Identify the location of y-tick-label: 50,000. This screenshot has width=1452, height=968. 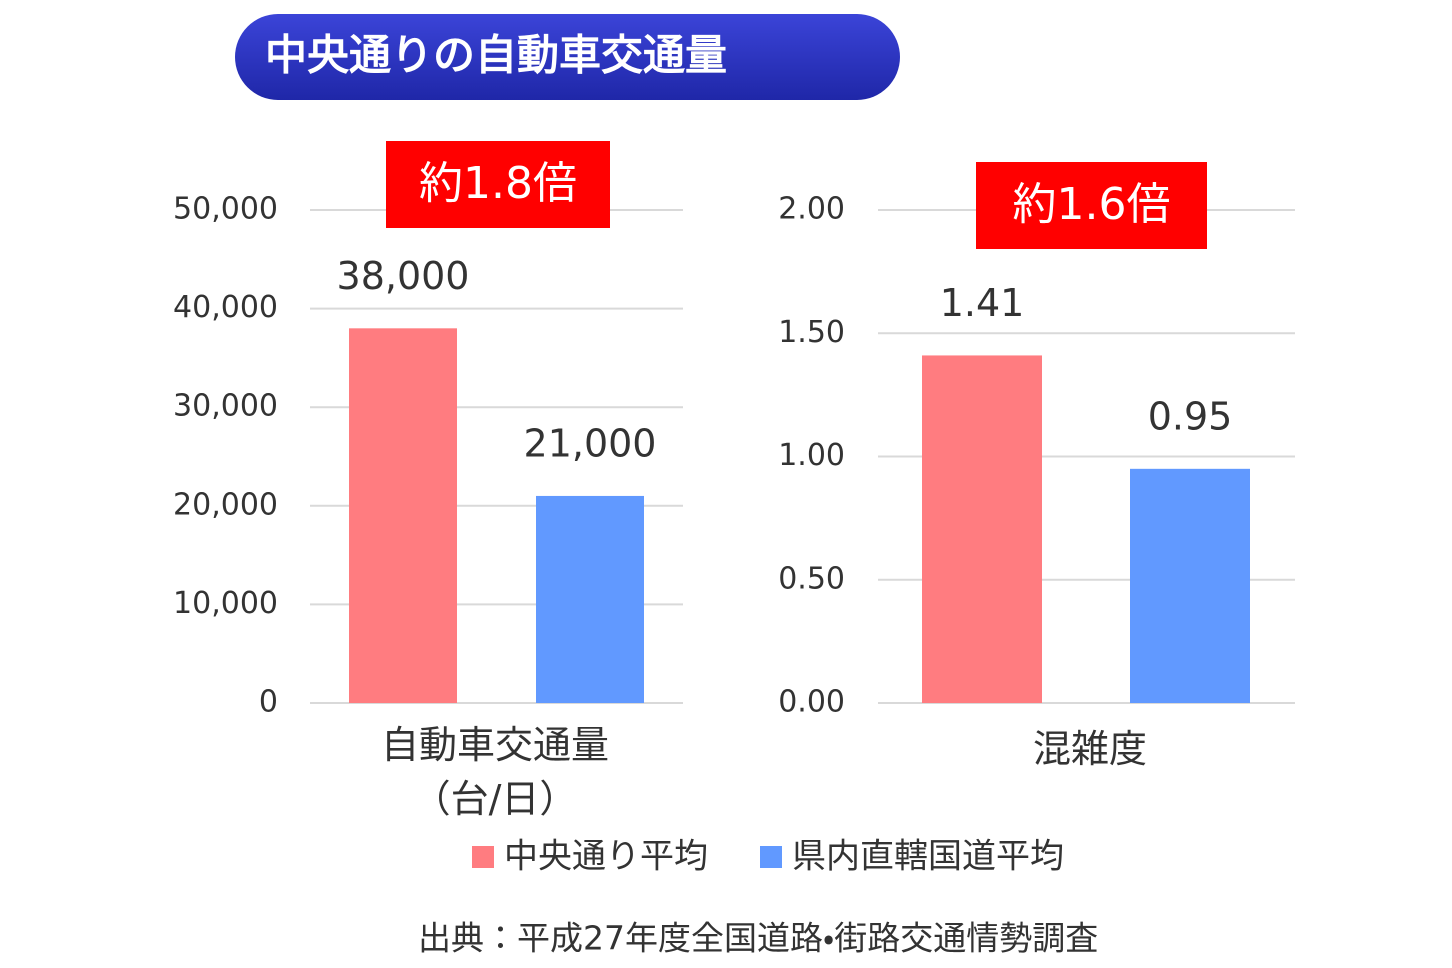
(225, 209).